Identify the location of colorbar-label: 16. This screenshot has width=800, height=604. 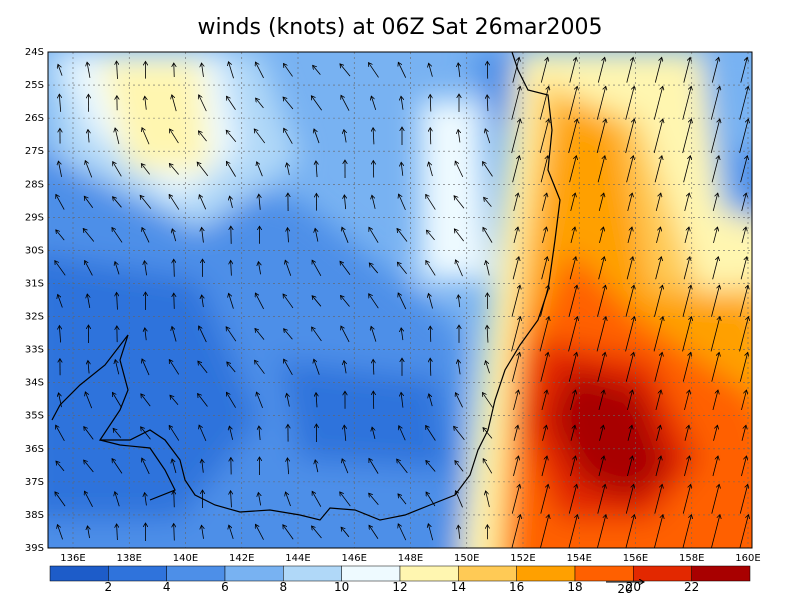
(516, 587).